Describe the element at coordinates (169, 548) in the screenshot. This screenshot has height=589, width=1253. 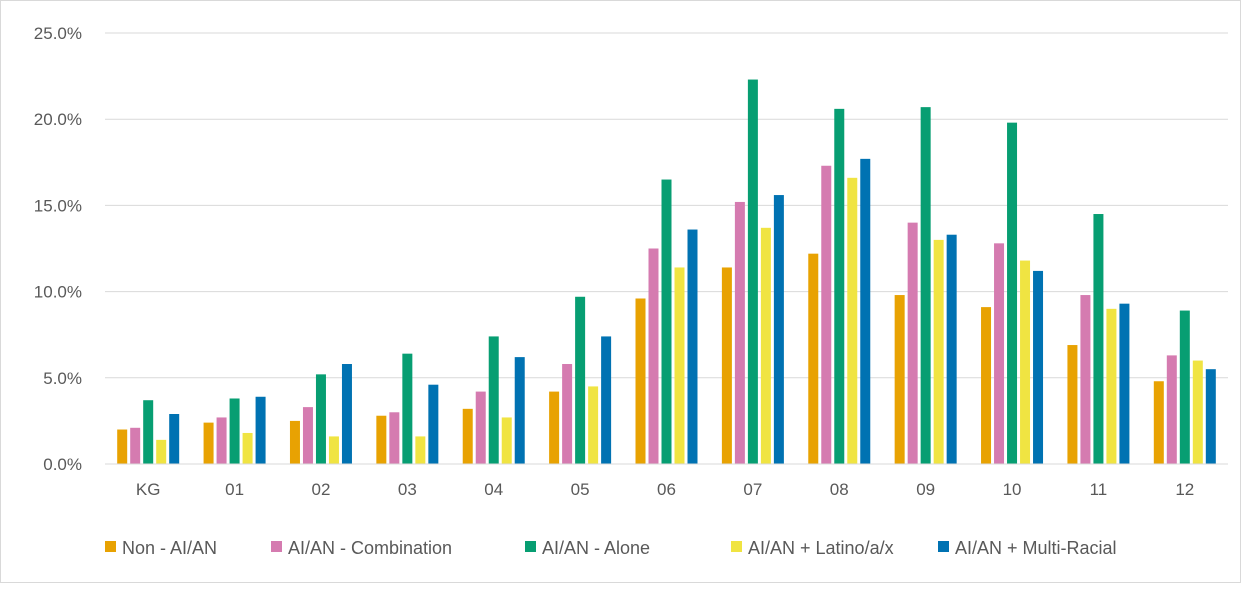
I see `legend-label: Non - AI/AN` at that location.